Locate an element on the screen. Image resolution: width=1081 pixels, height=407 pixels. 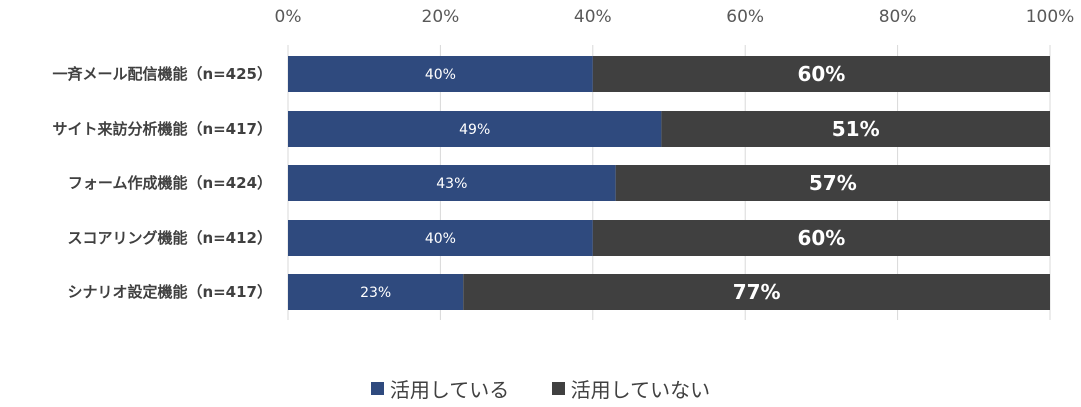
data-label: 77% is located at coordinates (757, 292).